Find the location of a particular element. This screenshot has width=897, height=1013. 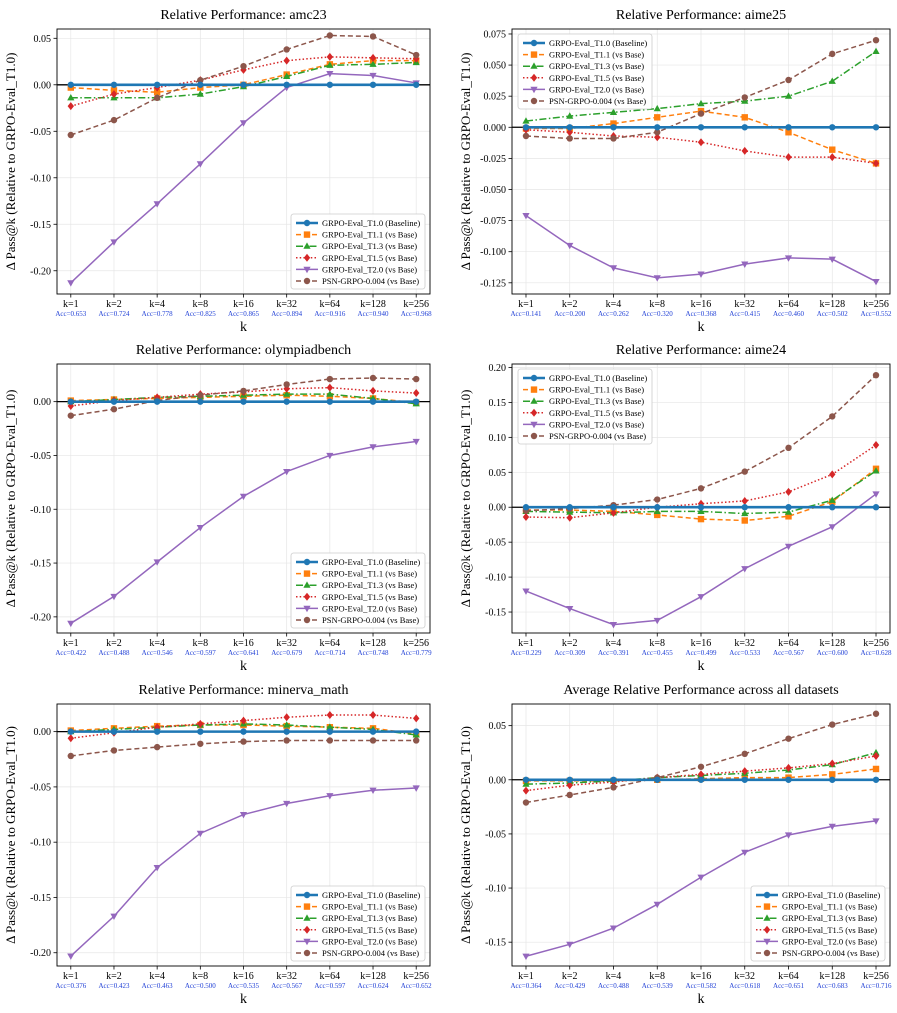

y-tick-label: -0.05 is located at coordinates (495, 834).